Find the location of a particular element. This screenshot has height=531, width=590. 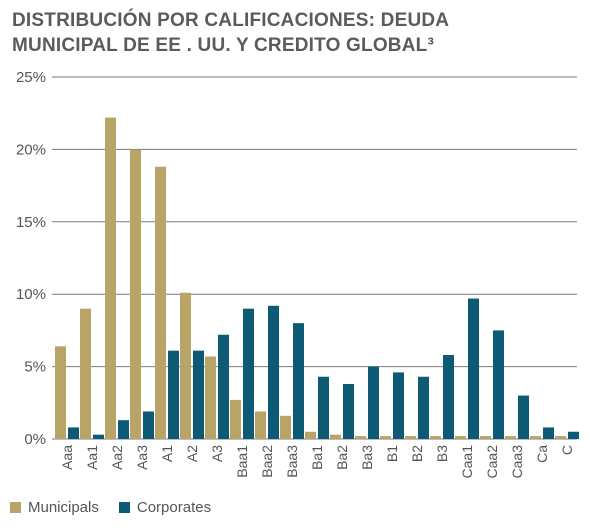

chart-title-line1: DISTRIBUCIÓN POR CALIFICACIONES: DEUDA is located at coordinates (231, 20).